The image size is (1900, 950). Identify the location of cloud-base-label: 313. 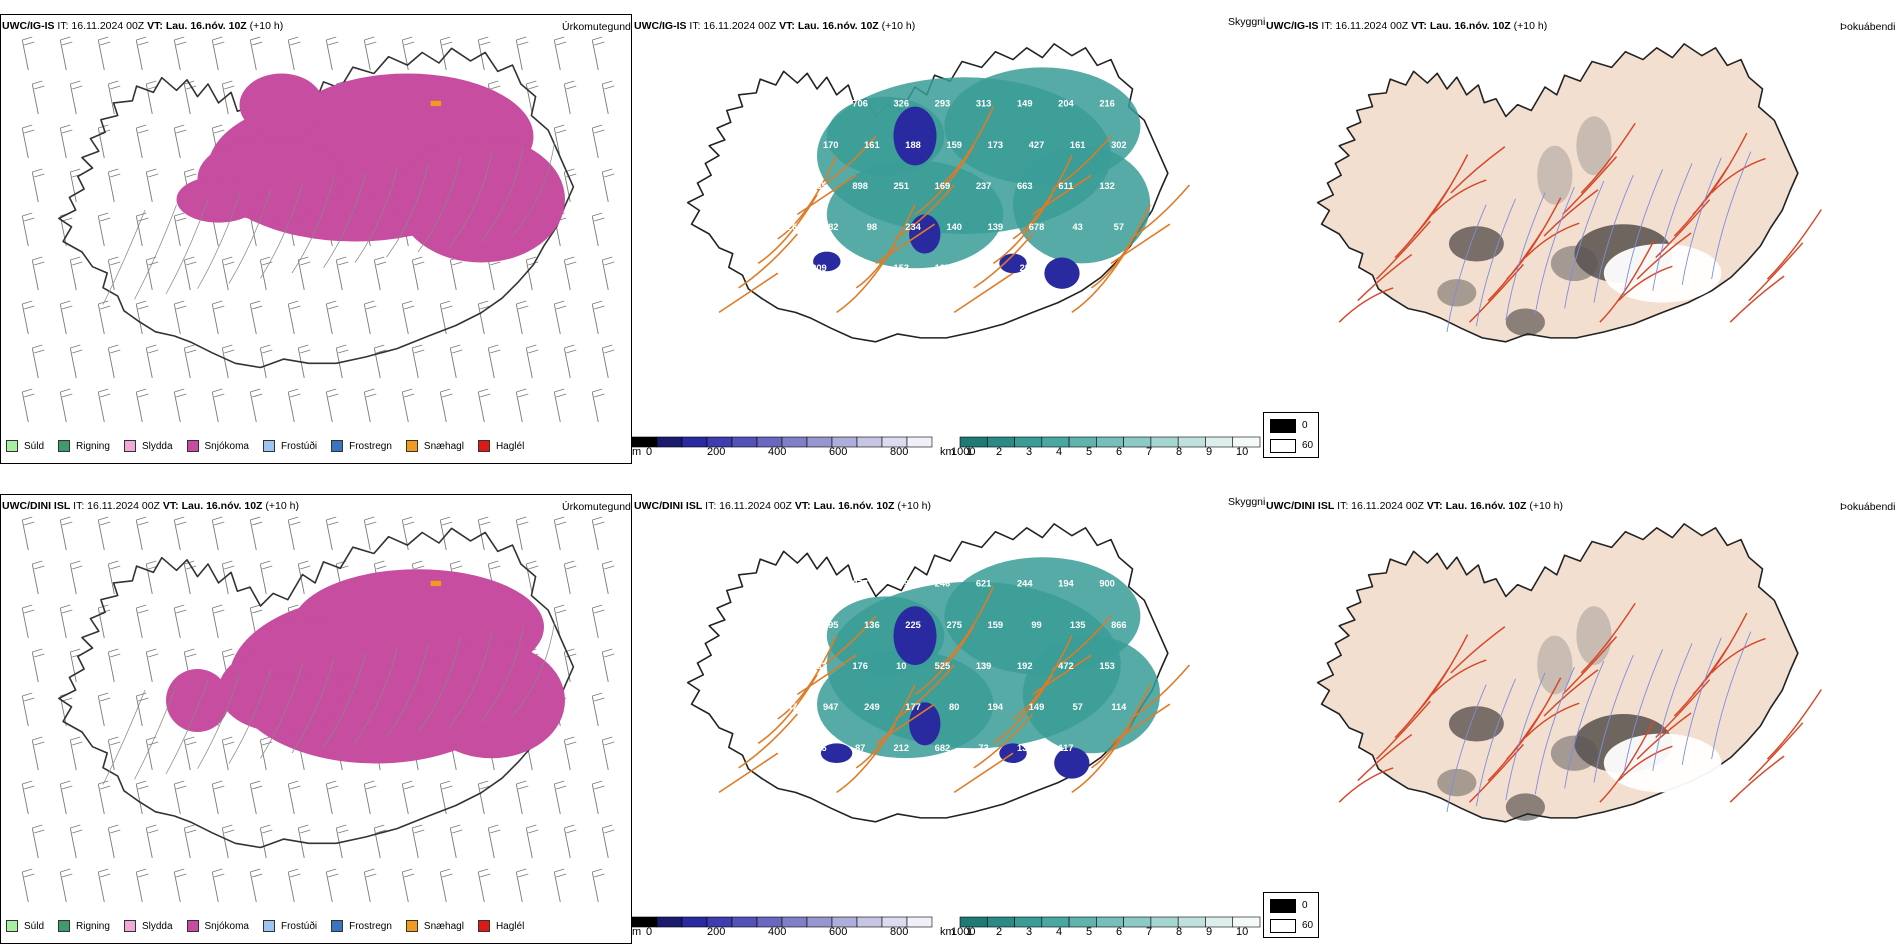
(819, 584).